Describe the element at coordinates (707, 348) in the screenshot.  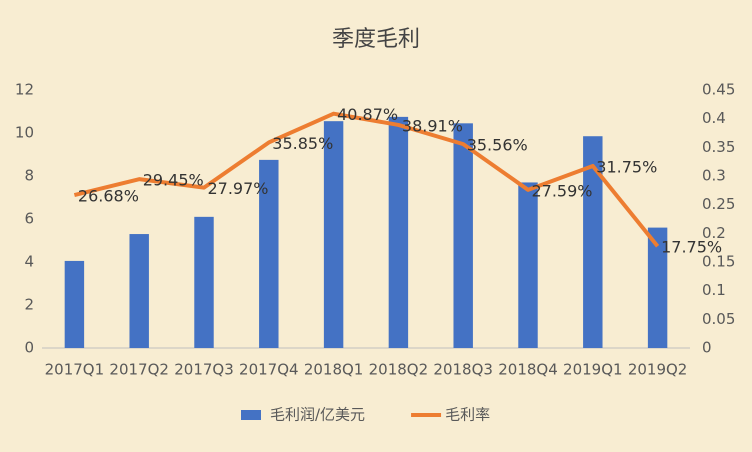
I see `y2-tick-label: 0` at that location.